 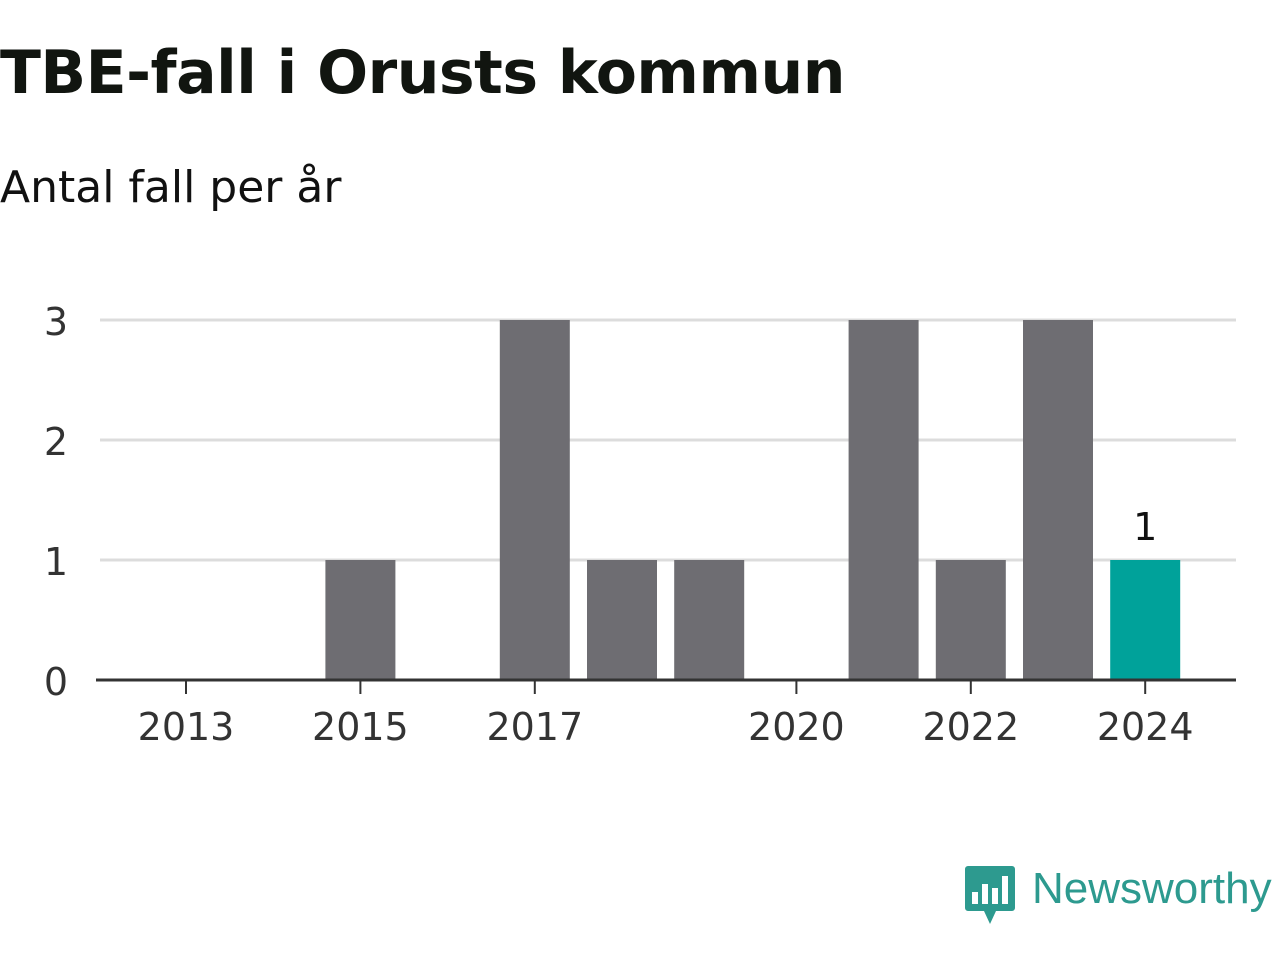 What do you see at coordinates (360, 620) in the screenshot?
I see `bar-2015` at bounding box center [360, 620].